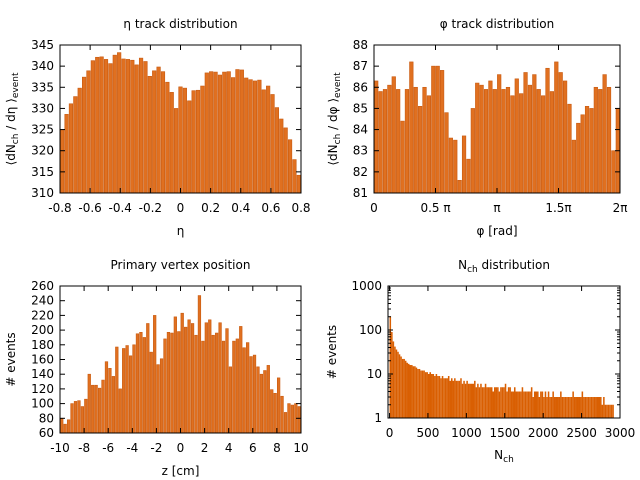  Describe the element at coordinates (42, 404) in the screenshot. I see `vertex-ytick-label: 100` at that location.